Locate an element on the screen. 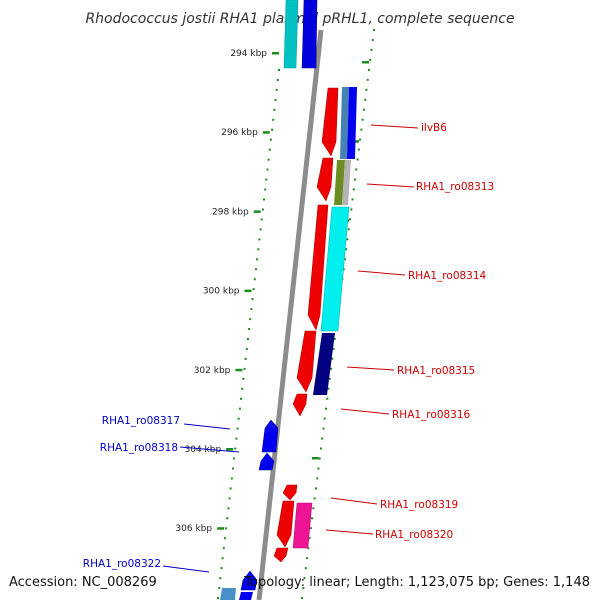 This screenshot has width=600, height=600. feature-magenta-block is located at coordinates (302, 525).